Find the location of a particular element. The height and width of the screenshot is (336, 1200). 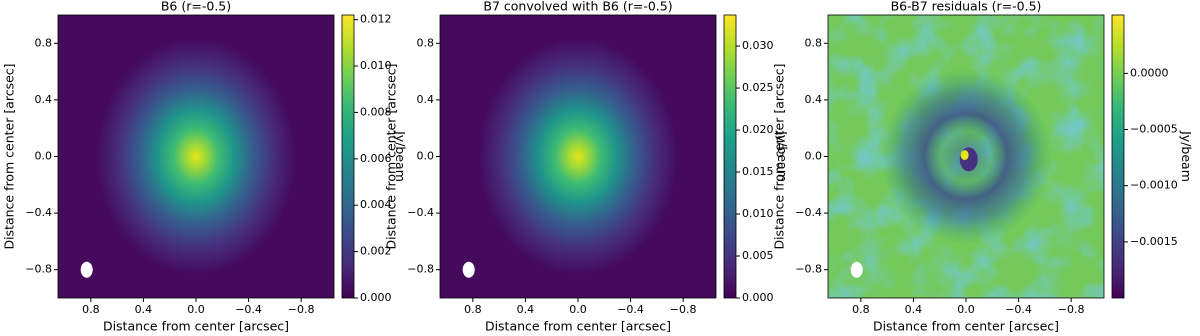

colorbar-tick-label: 0.006 is located at coordinates (376, 158).